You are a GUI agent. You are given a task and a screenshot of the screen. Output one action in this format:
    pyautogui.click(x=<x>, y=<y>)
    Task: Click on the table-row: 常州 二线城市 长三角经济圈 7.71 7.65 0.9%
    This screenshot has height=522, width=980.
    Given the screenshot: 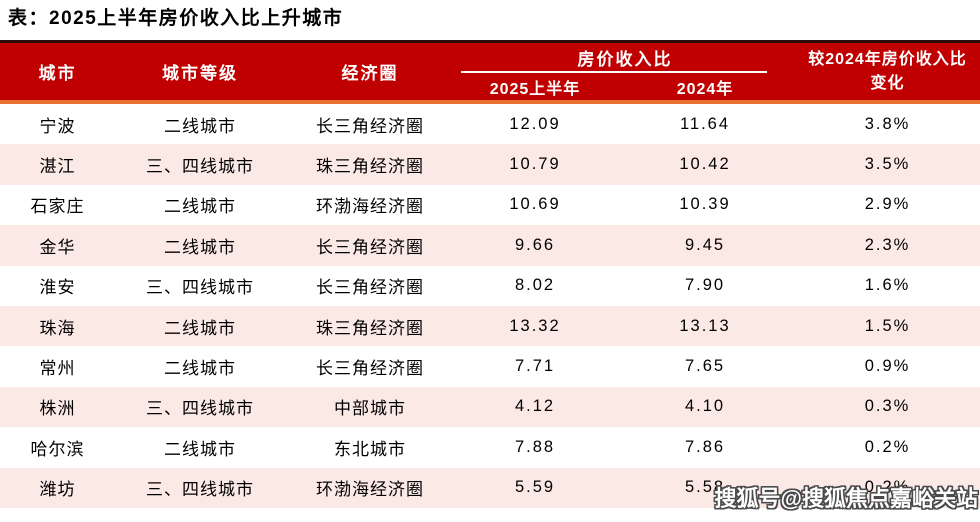 What is the action you would take?
    pyautogui.click(x=490, y=366)
    